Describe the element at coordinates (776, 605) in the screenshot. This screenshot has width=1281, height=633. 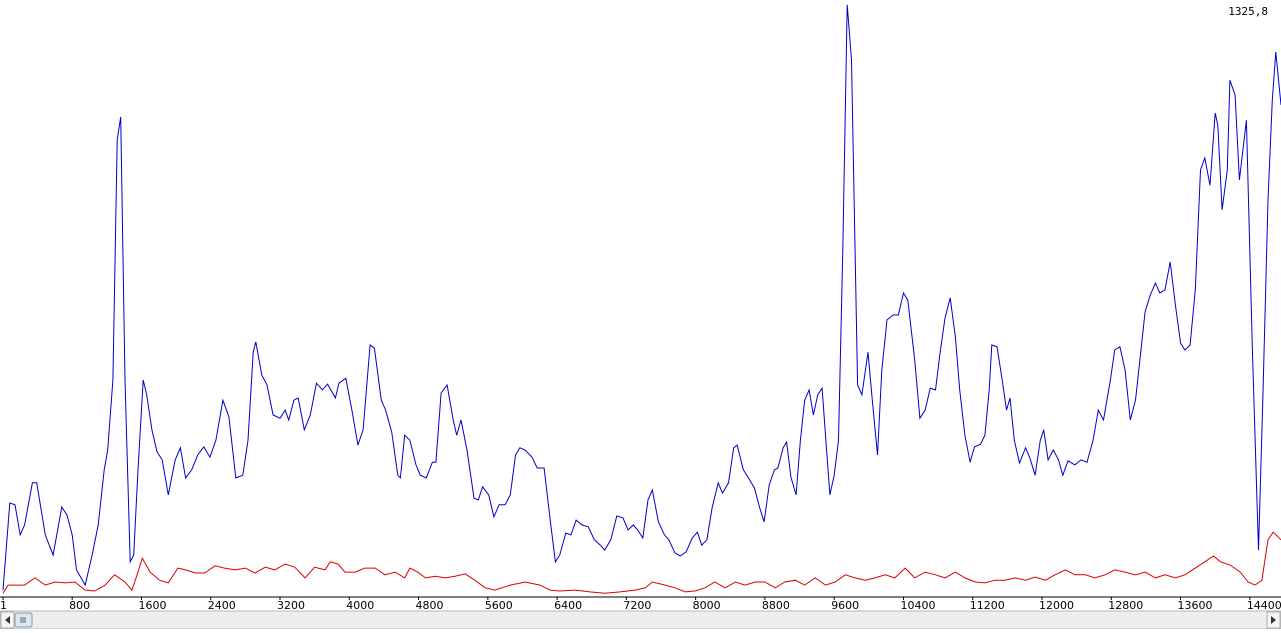
I see `x-tick-label: 8800` at that location.